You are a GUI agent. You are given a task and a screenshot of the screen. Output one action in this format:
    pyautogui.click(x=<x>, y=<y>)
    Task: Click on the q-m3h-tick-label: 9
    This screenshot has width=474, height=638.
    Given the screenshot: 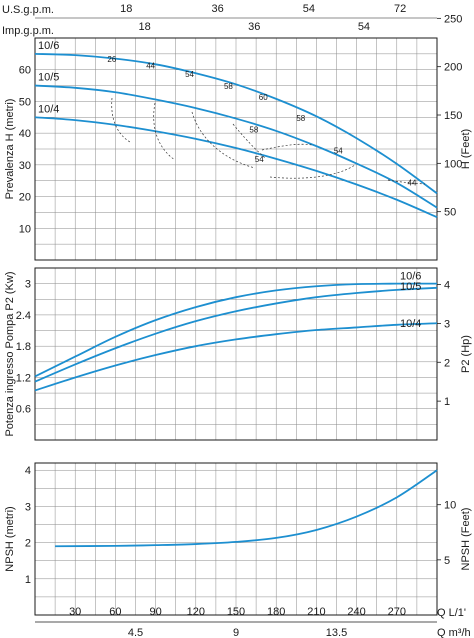 What is the action you would take?
    pyautogui.click(x=236, y=632)
    